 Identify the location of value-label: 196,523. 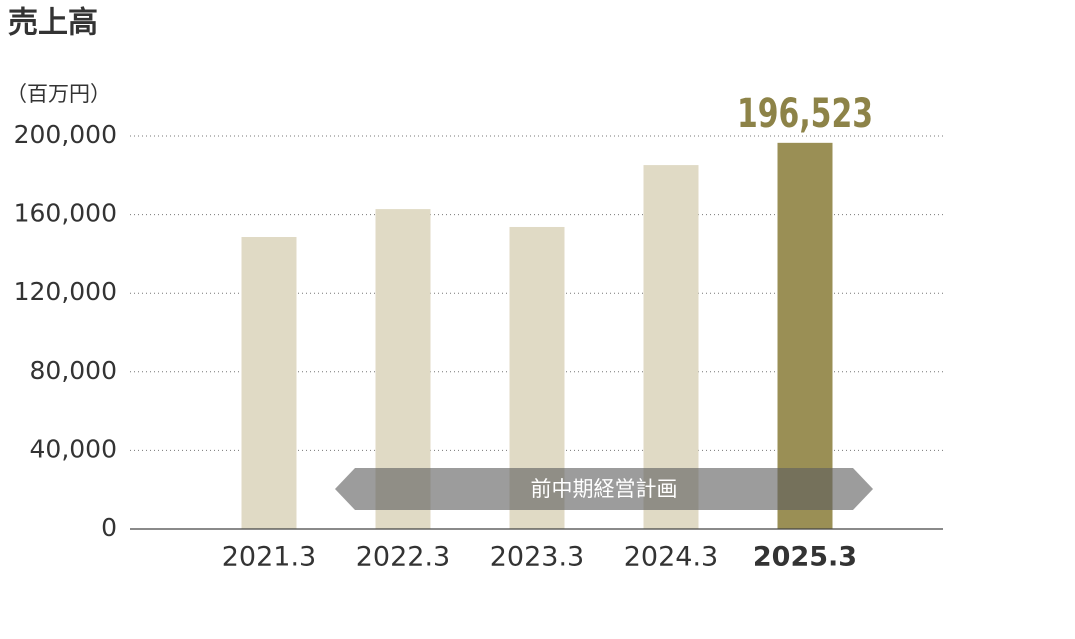
(805, 114).